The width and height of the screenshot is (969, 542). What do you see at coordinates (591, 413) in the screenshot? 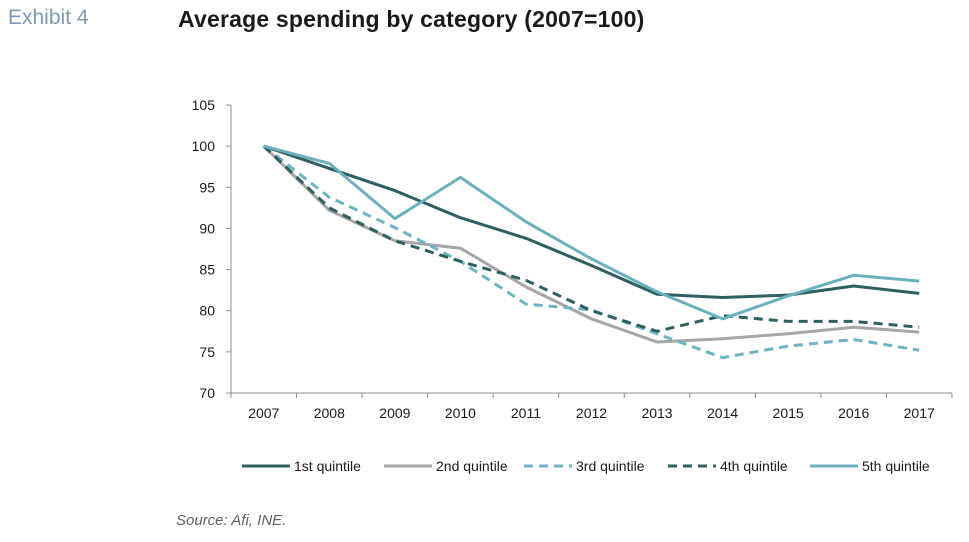
I see `x-tick-label: 2012` at bounding box center [591, 413].